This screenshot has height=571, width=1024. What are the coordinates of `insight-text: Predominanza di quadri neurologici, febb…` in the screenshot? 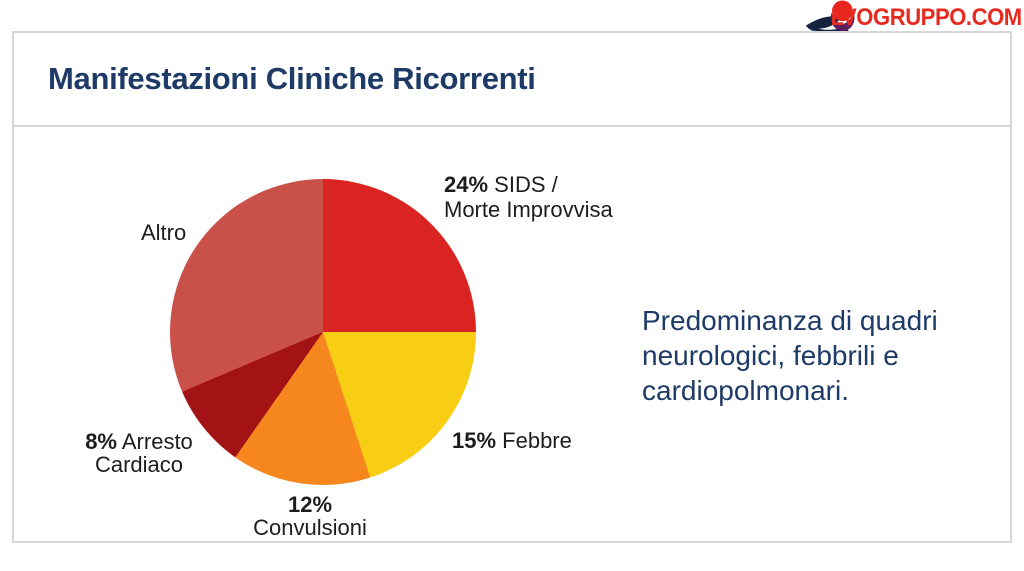 It's located at (814, 355).